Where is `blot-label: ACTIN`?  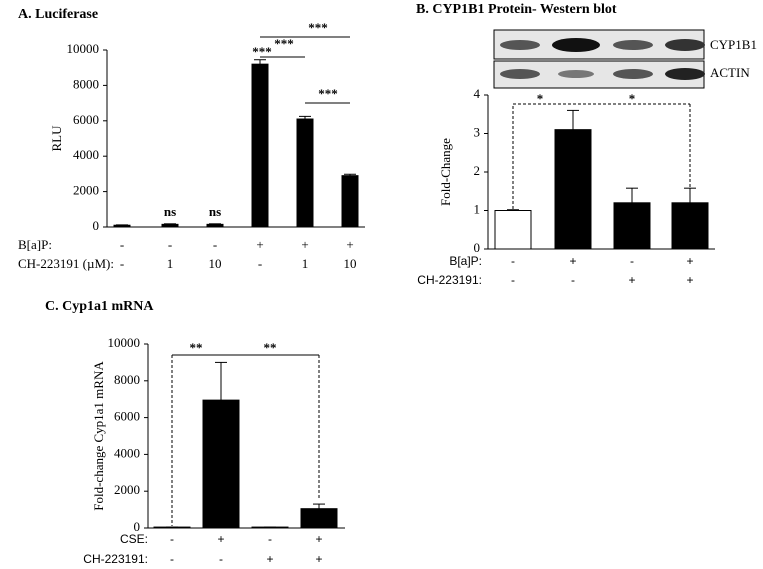
blot-label: ACTIN is located at coordinates (730, 72).